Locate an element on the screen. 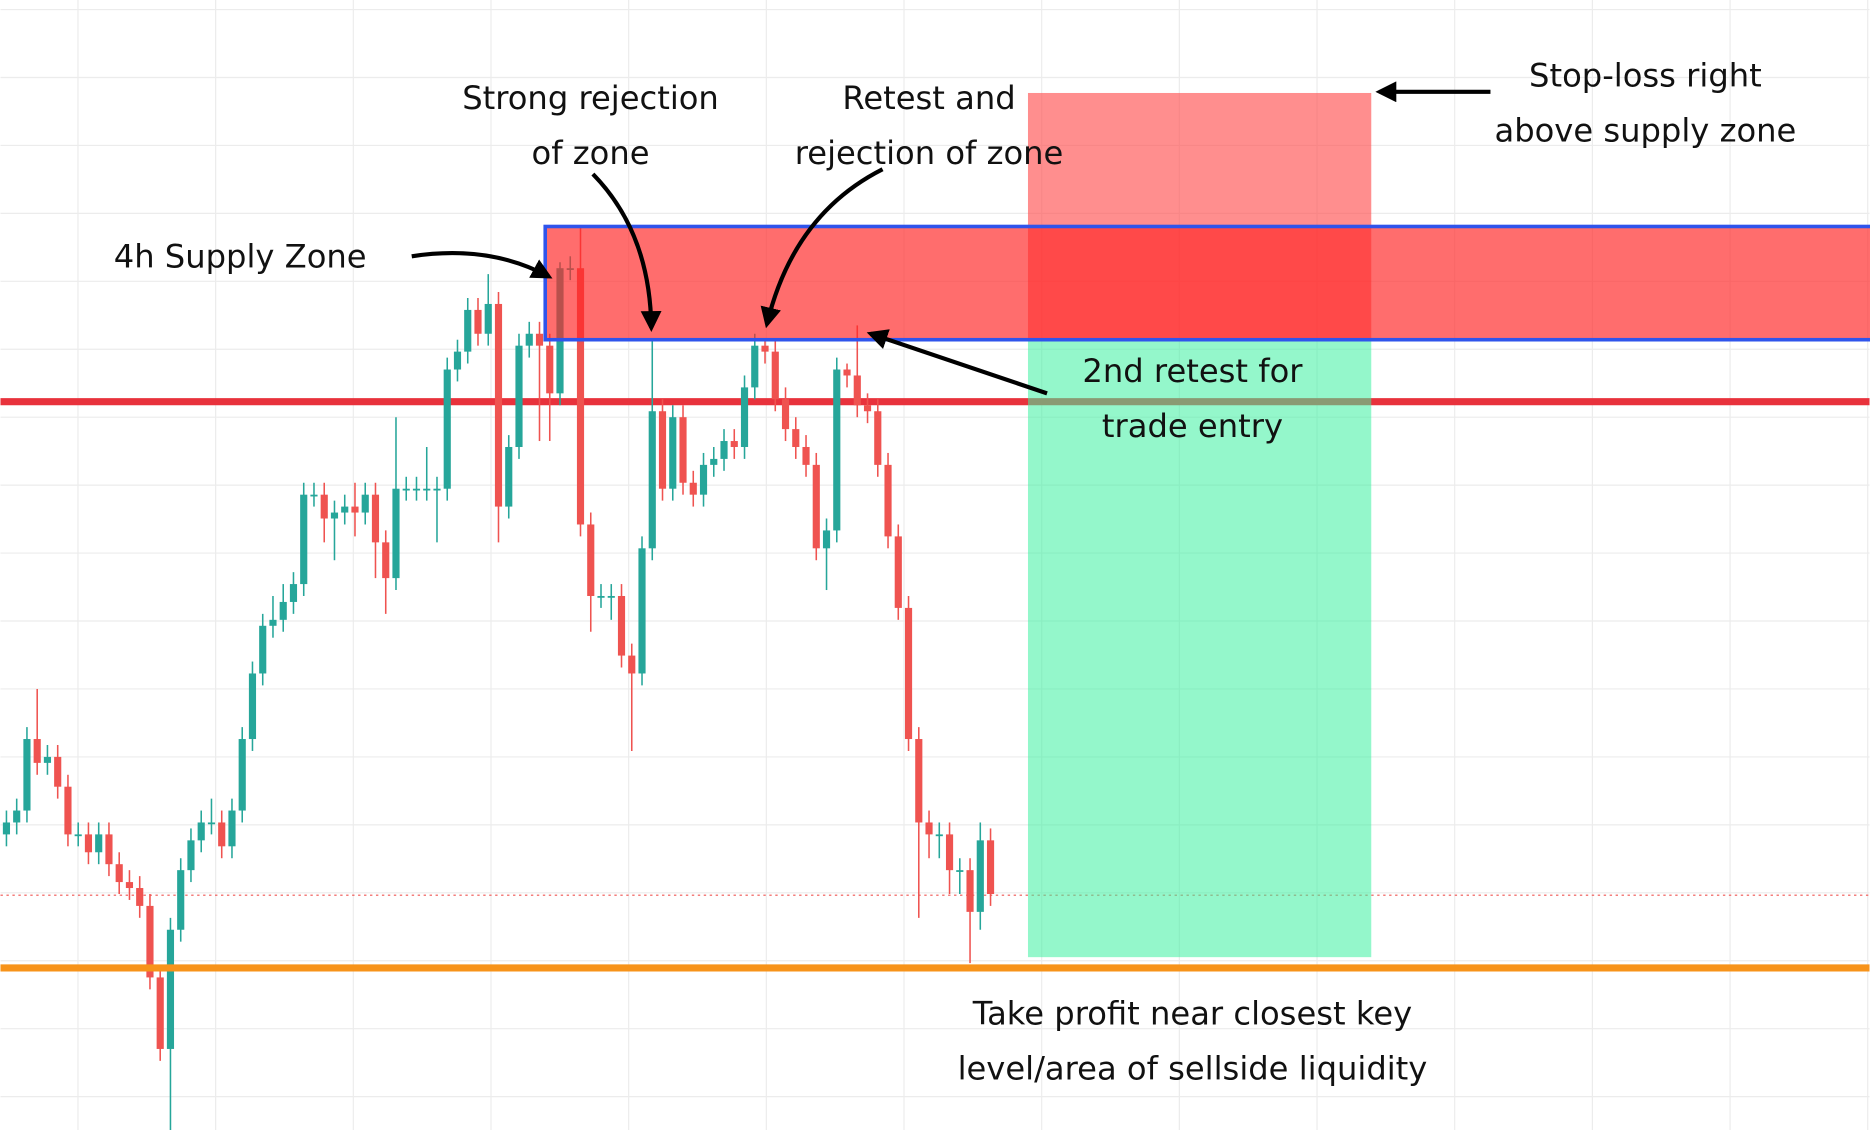 The width and height of the screenshot is (1870, 1130). annotation-text: level/area of sellside liquidity is located at coordinates (1193, 1068).